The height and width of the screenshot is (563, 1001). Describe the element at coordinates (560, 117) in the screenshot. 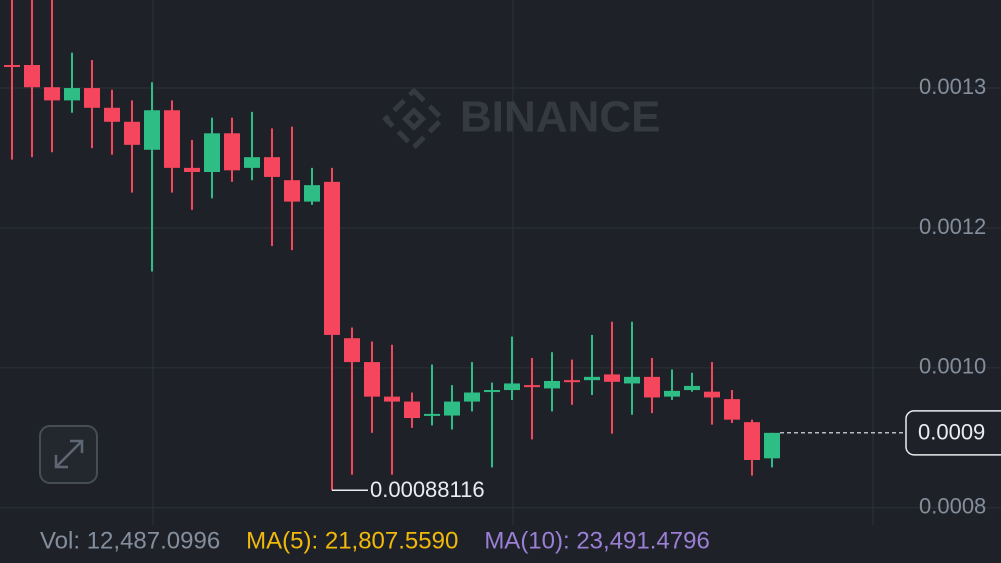

I see `watermark-text: BINANCE` at that location.